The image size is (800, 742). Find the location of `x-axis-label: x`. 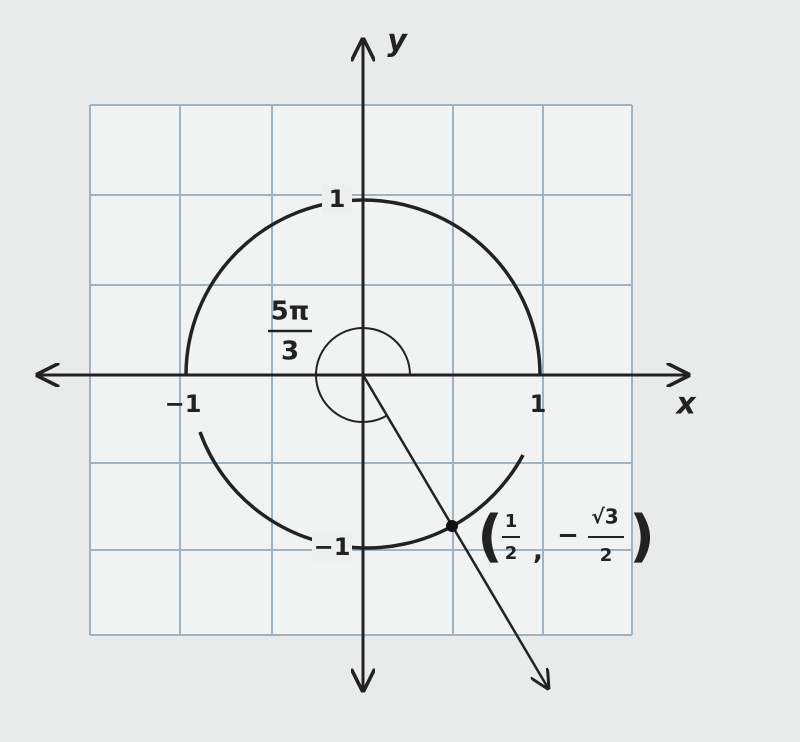

x-axis-label: x is located at coordinates (685, 404).